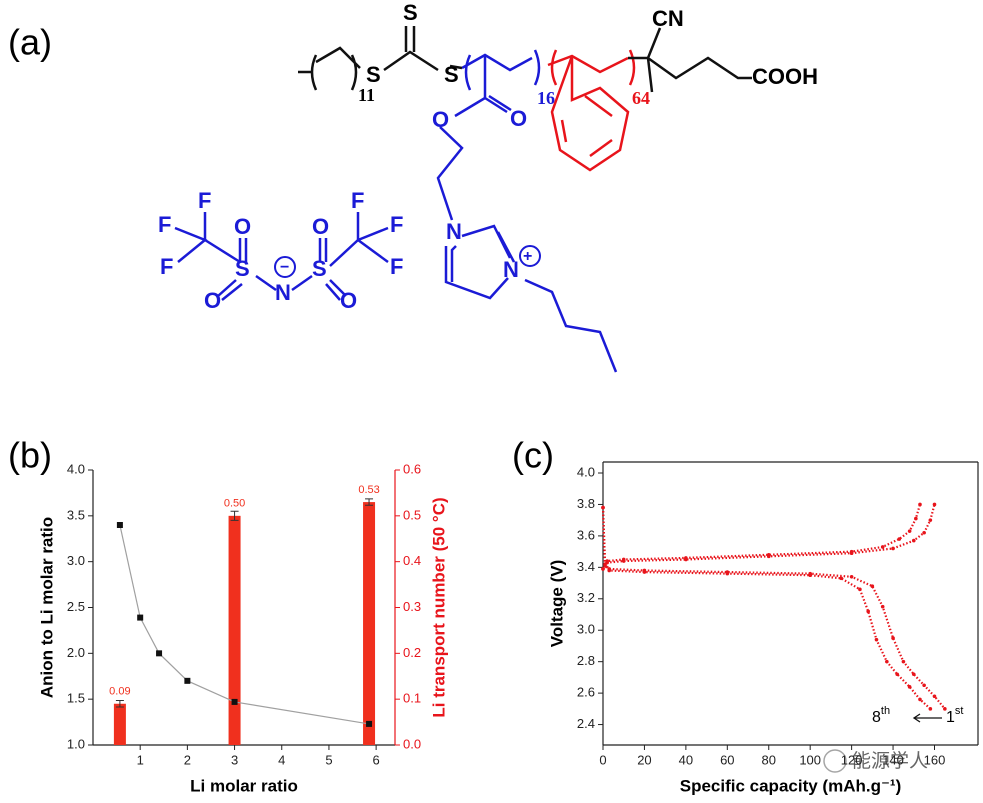  Describe the element at coordinates (935, 759) in the screenshot. I see `x-tick-label: 160` at that location.